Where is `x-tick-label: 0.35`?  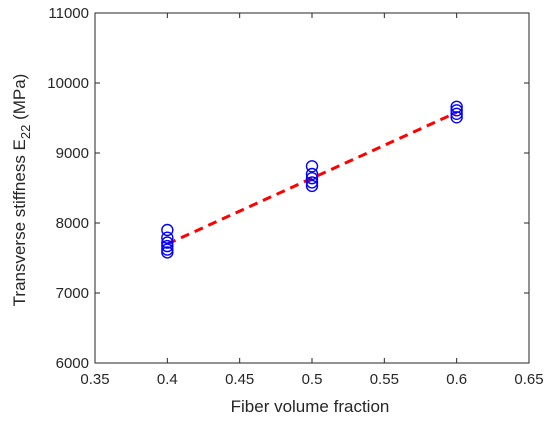
x-tick-label: 0.35 is located at coordinates (94, 379).